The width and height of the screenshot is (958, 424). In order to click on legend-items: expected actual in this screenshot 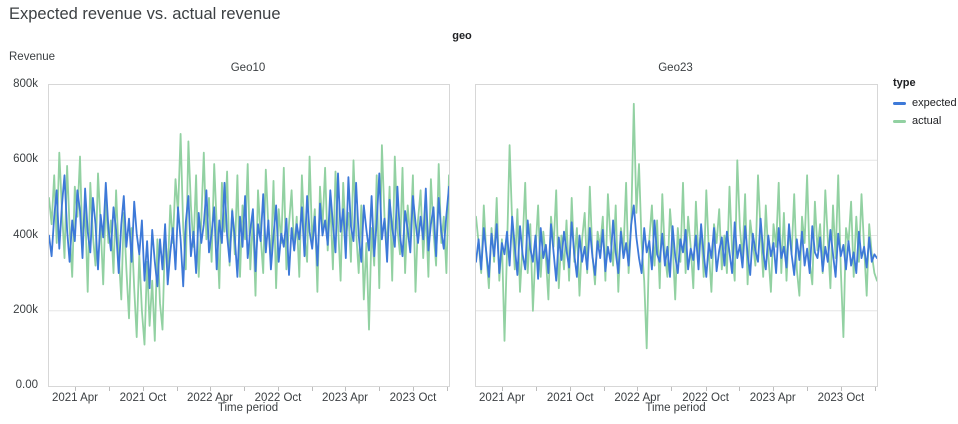, I will do `click(925, 112)`.